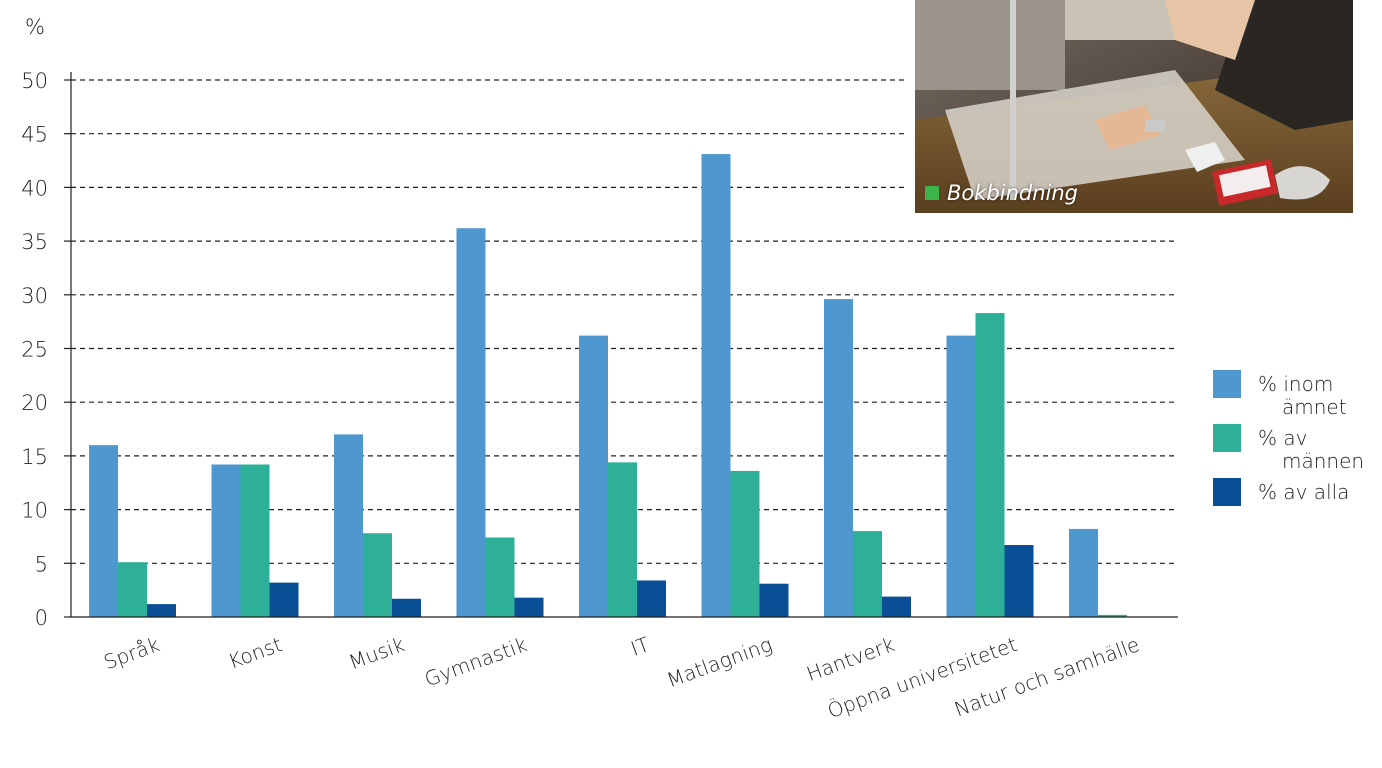 This screenshot has width=1382, height=768. What do you see at coordinates (720, 662) in the screenshot?
I see `category-label: Matlagning` at bounding box center [720, 662].